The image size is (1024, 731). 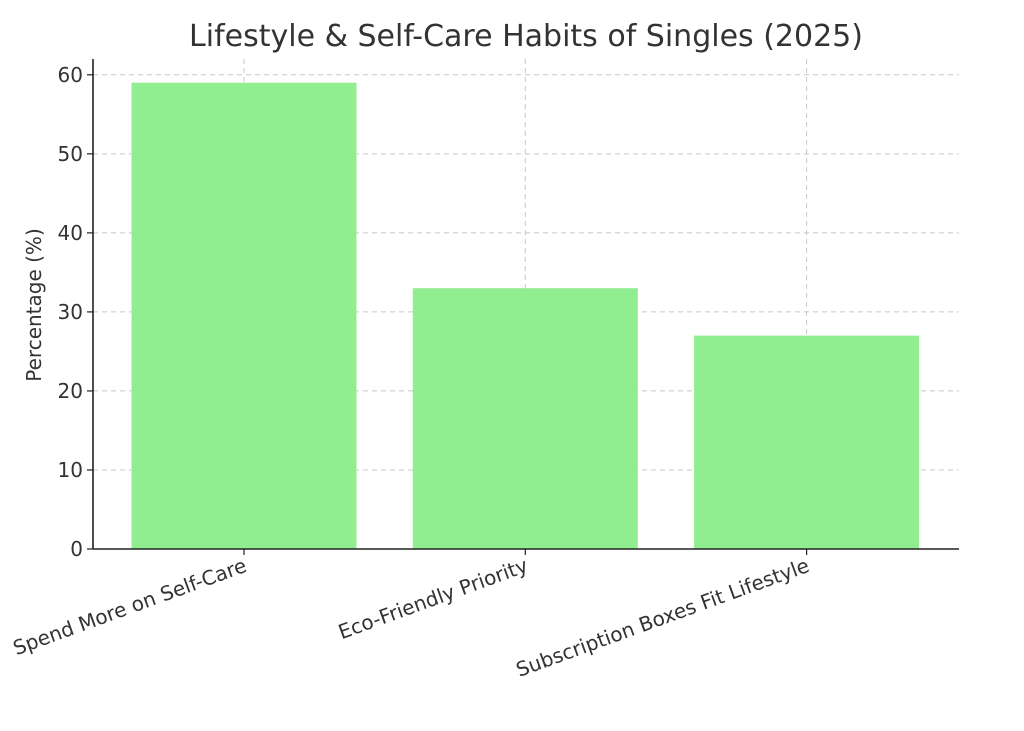 I want to click on x-tick-label: Eco-Friendly Priority, so click(x=433, y=598).